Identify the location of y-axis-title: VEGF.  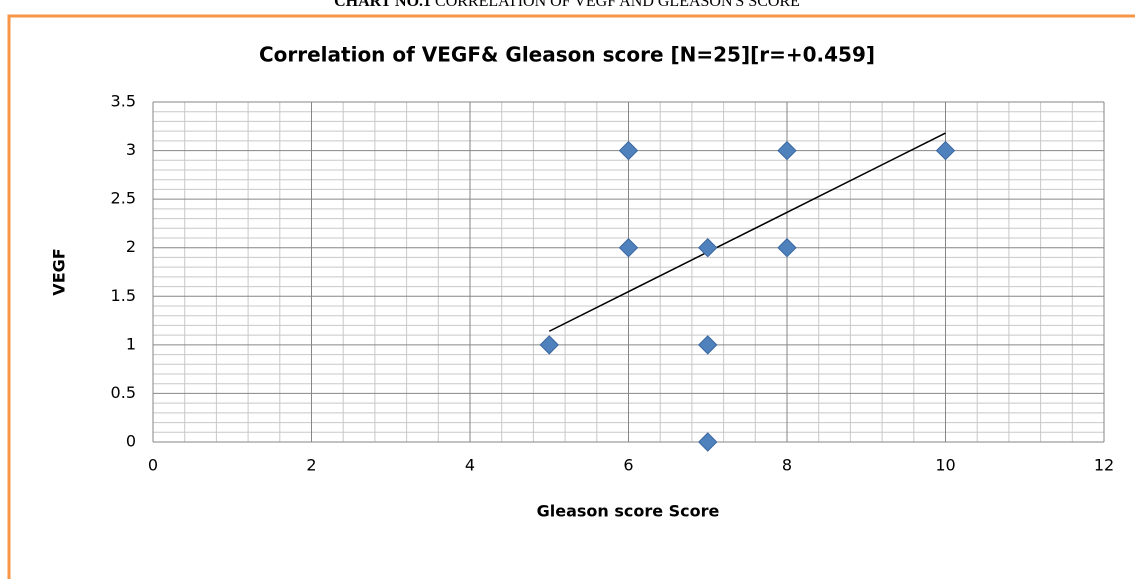
(59, 271).